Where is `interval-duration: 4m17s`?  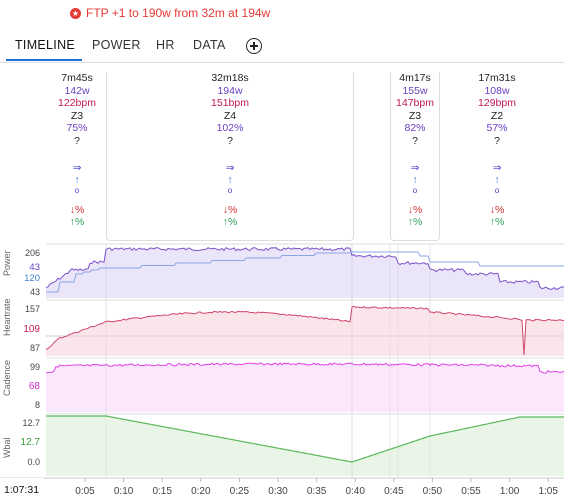
interval-duration: 4m17s is located at coordinates (415, 78).